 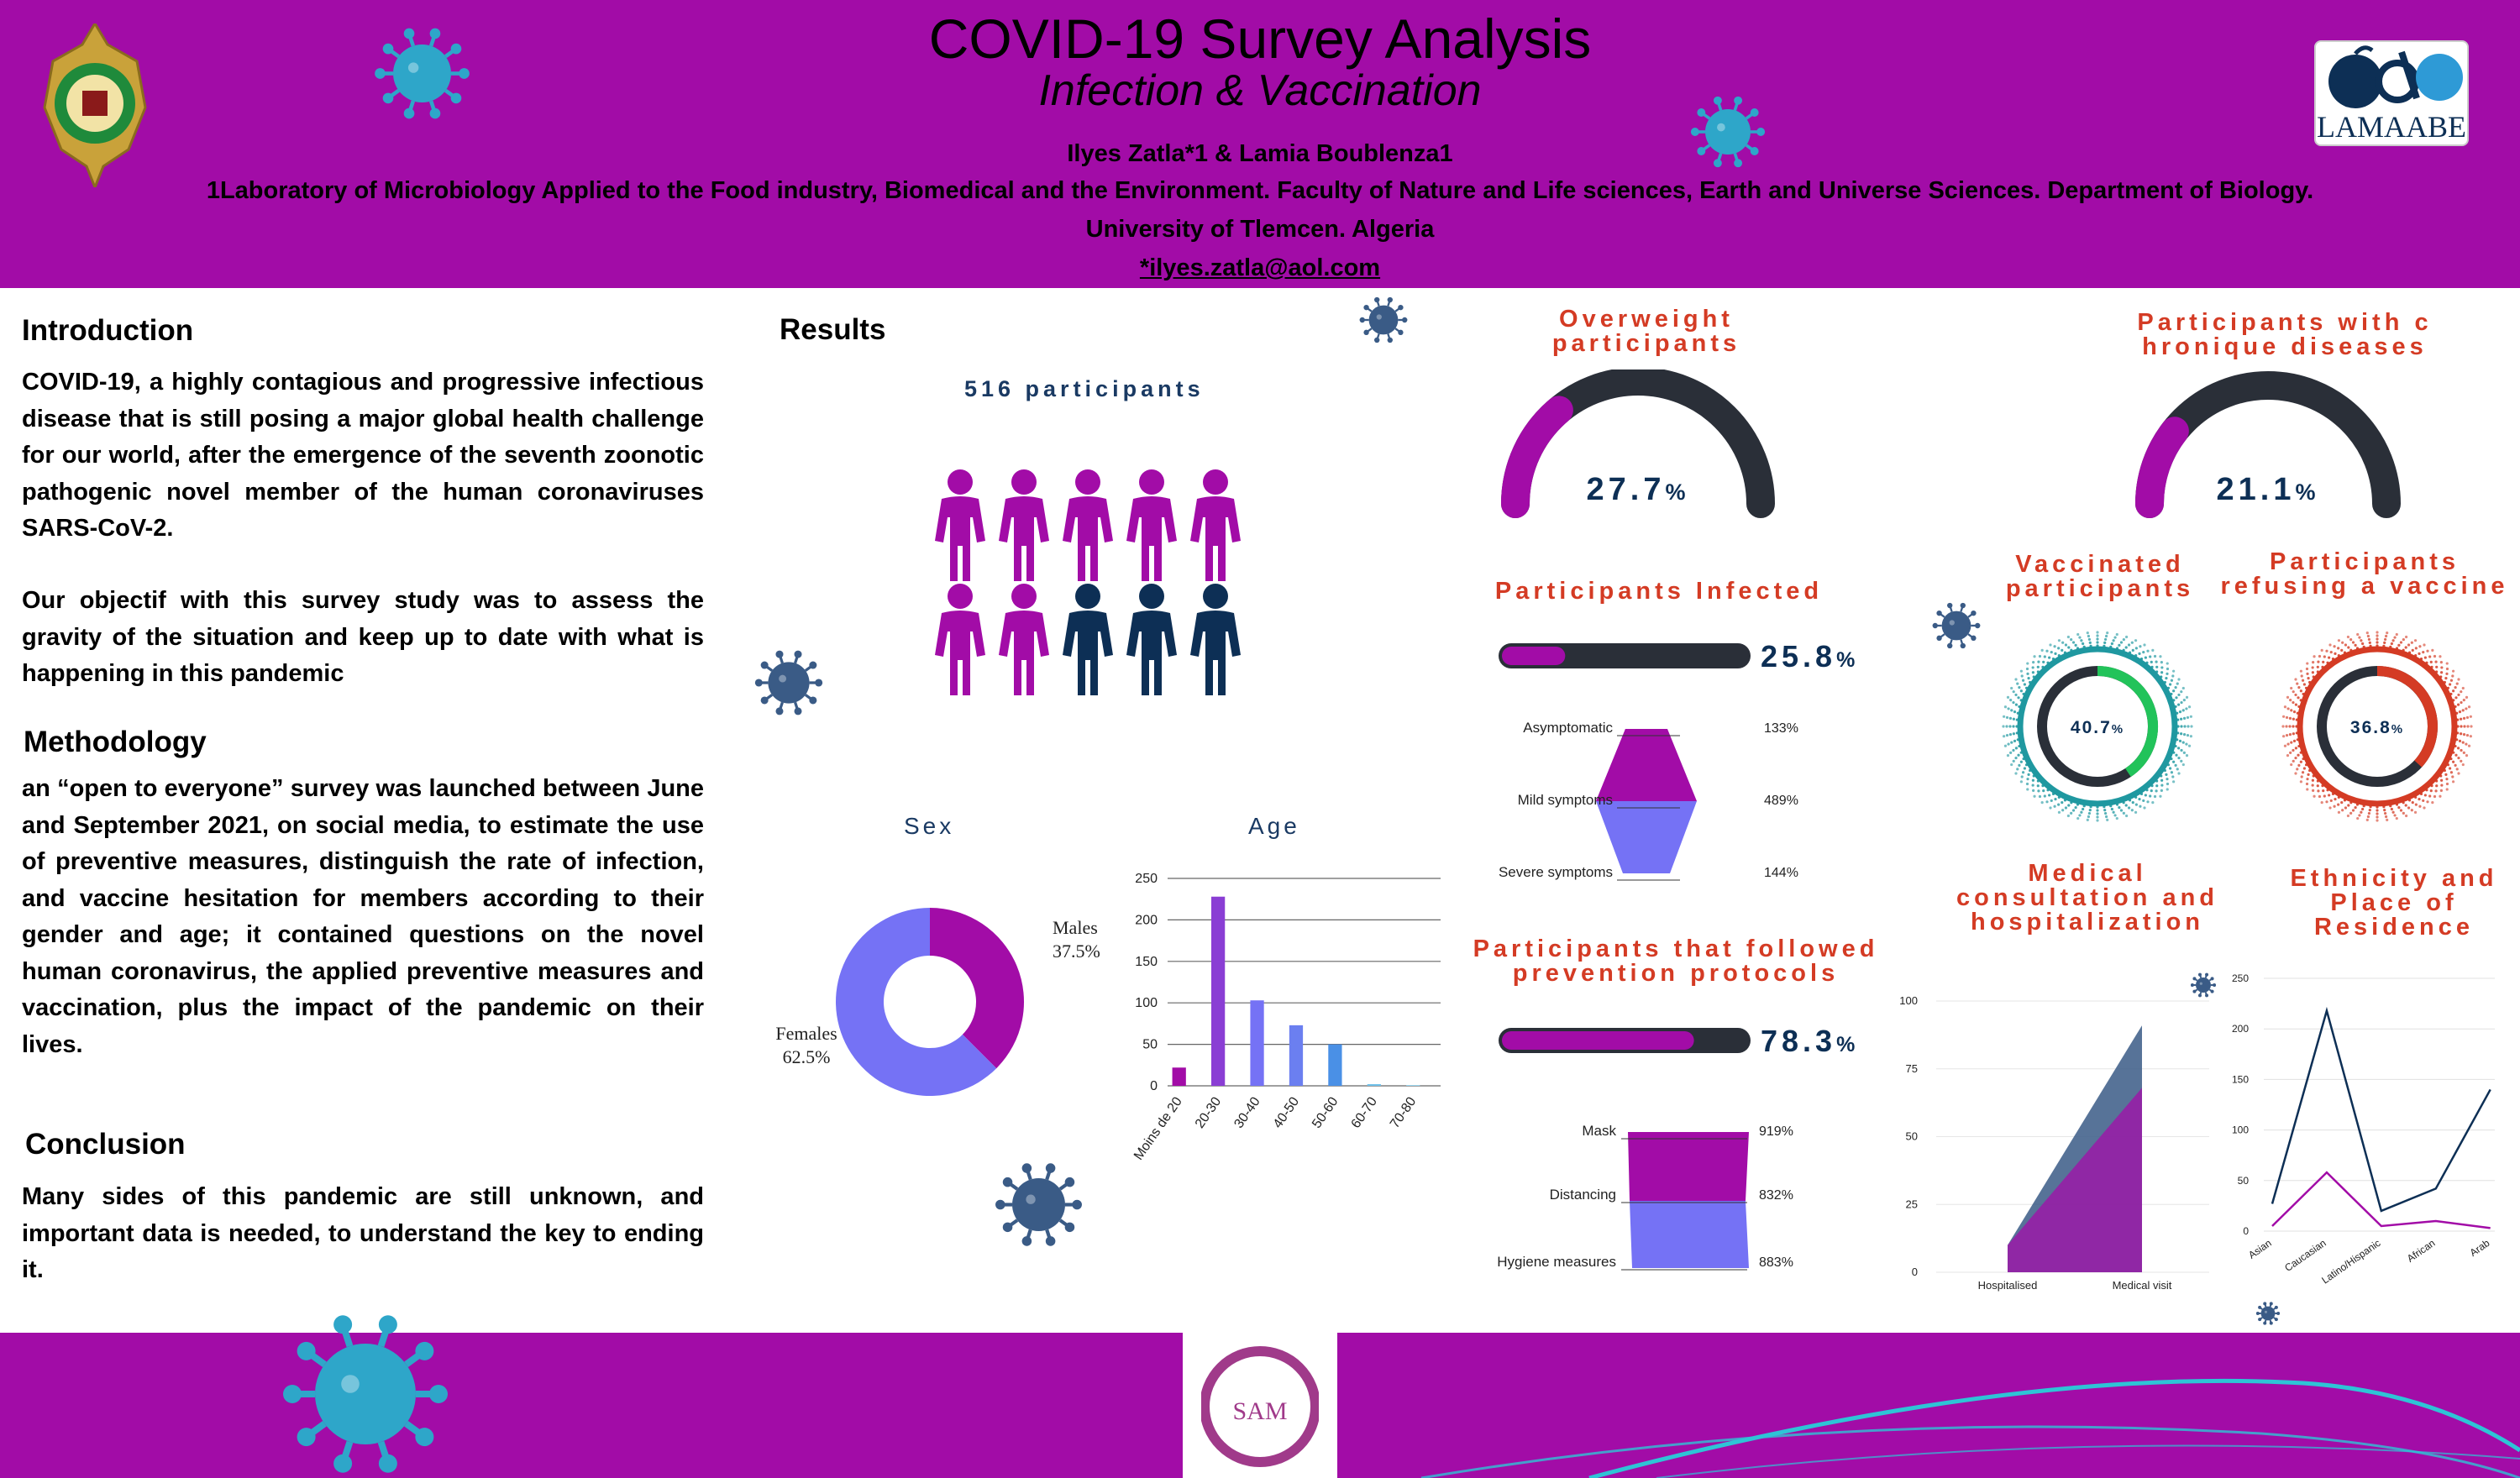 I want to click on age-y-tick: 50, so click(x=1150, y=1045).